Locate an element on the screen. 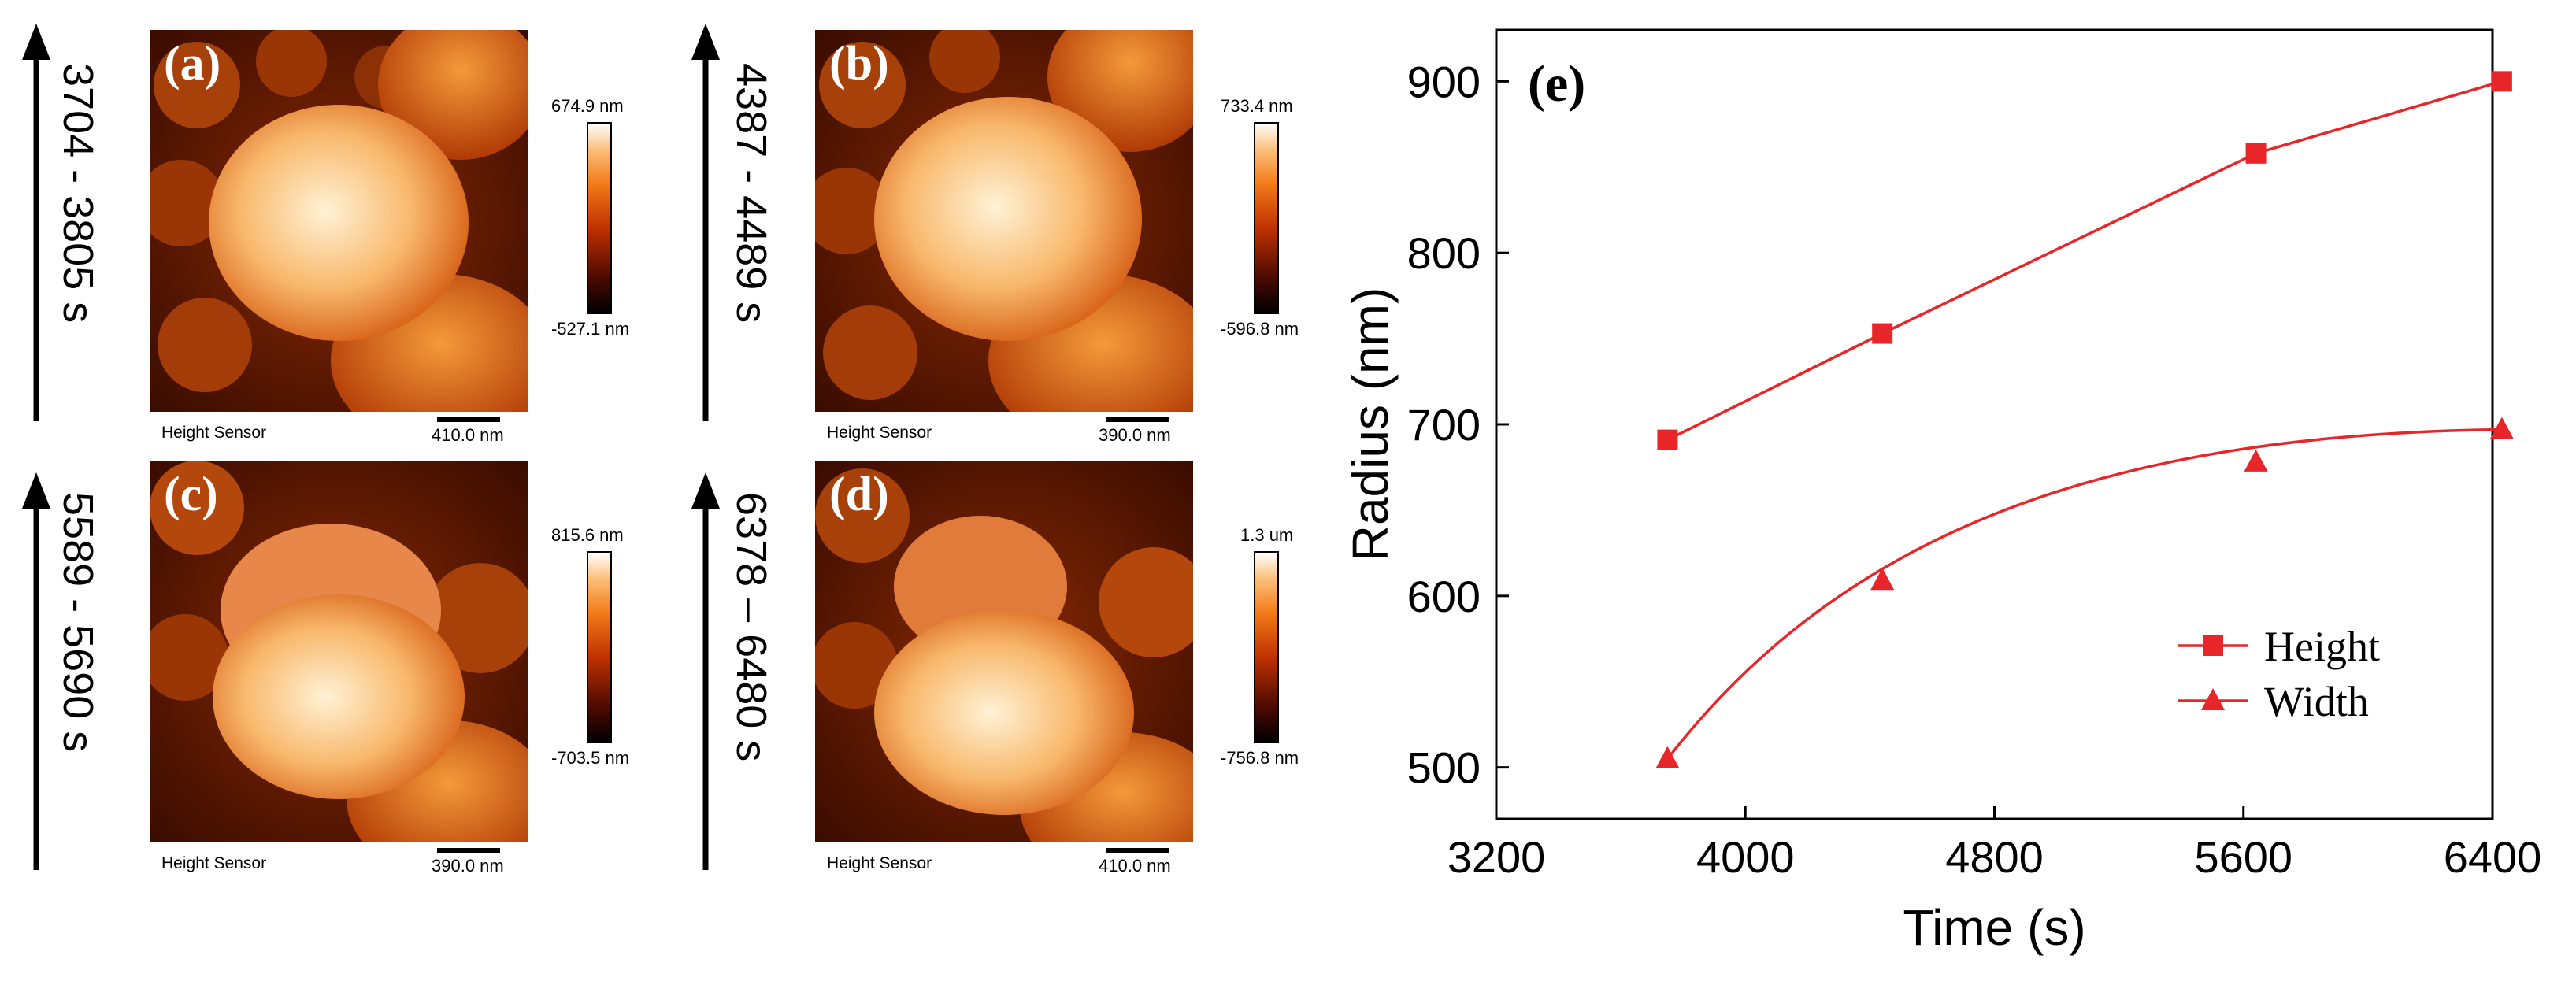  colorbar-max-label: 815.6 nm is located at coordinates (587, 535).